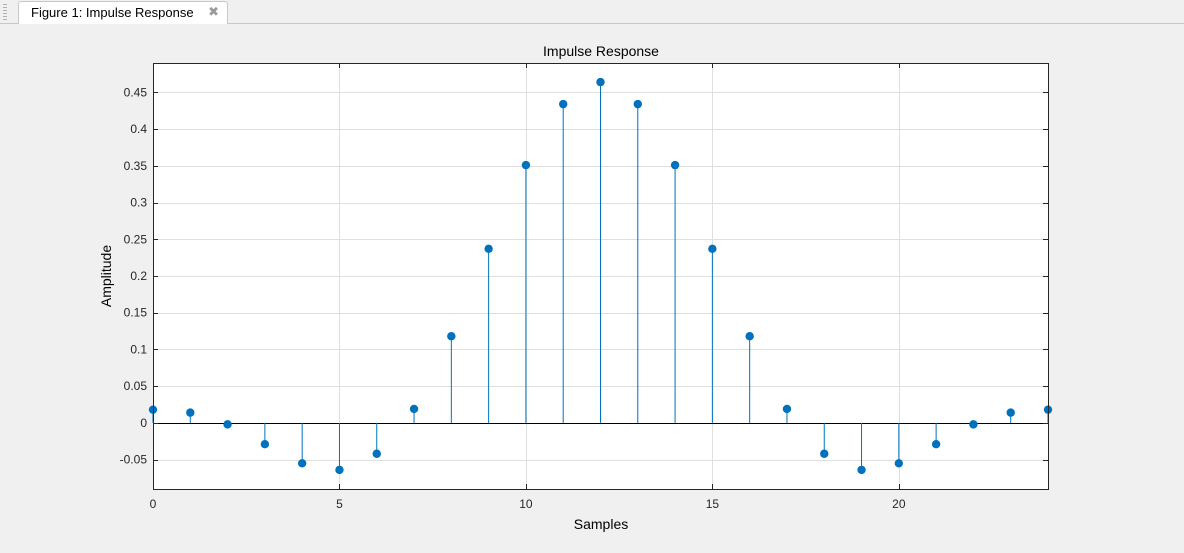  I want to click on figure-tab-bar: Figure 1: Impulse Response ✖, so click(592, 12).